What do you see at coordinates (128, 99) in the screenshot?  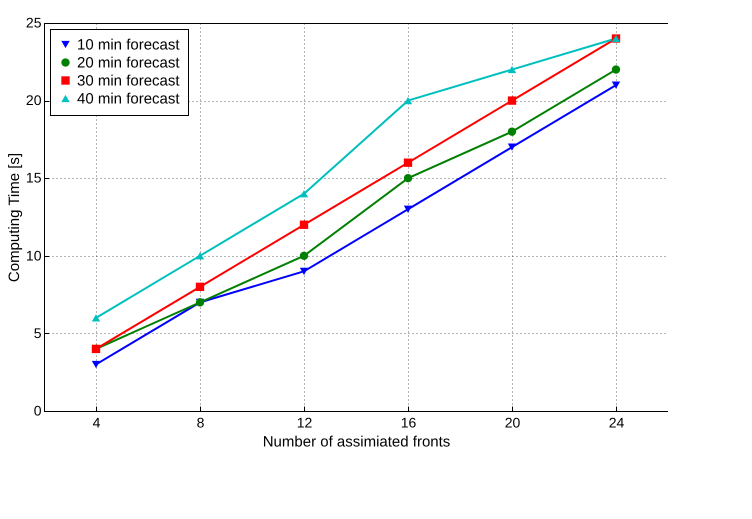 I see `legend-label: 40 min forecast` at bounding box center [128, 99].